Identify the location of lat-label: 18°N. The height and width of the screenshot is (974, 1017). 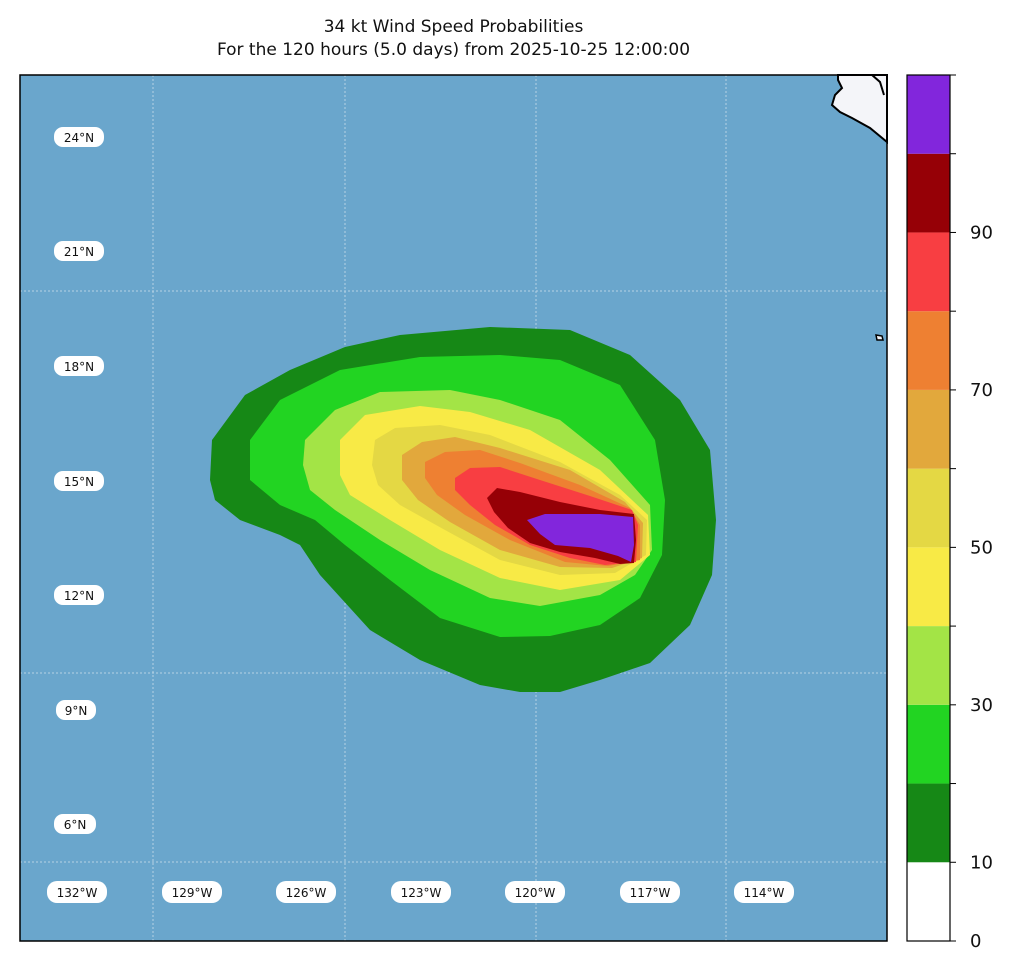
(79, 366).